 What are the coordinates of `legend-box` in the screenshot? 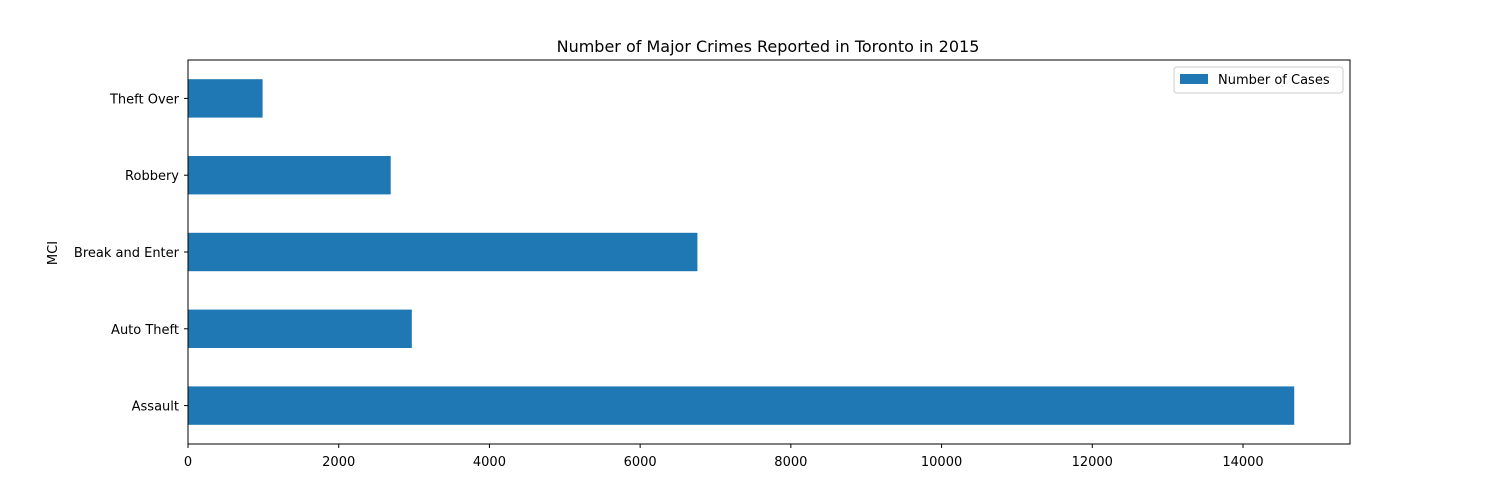 It's located at (1258, 80).